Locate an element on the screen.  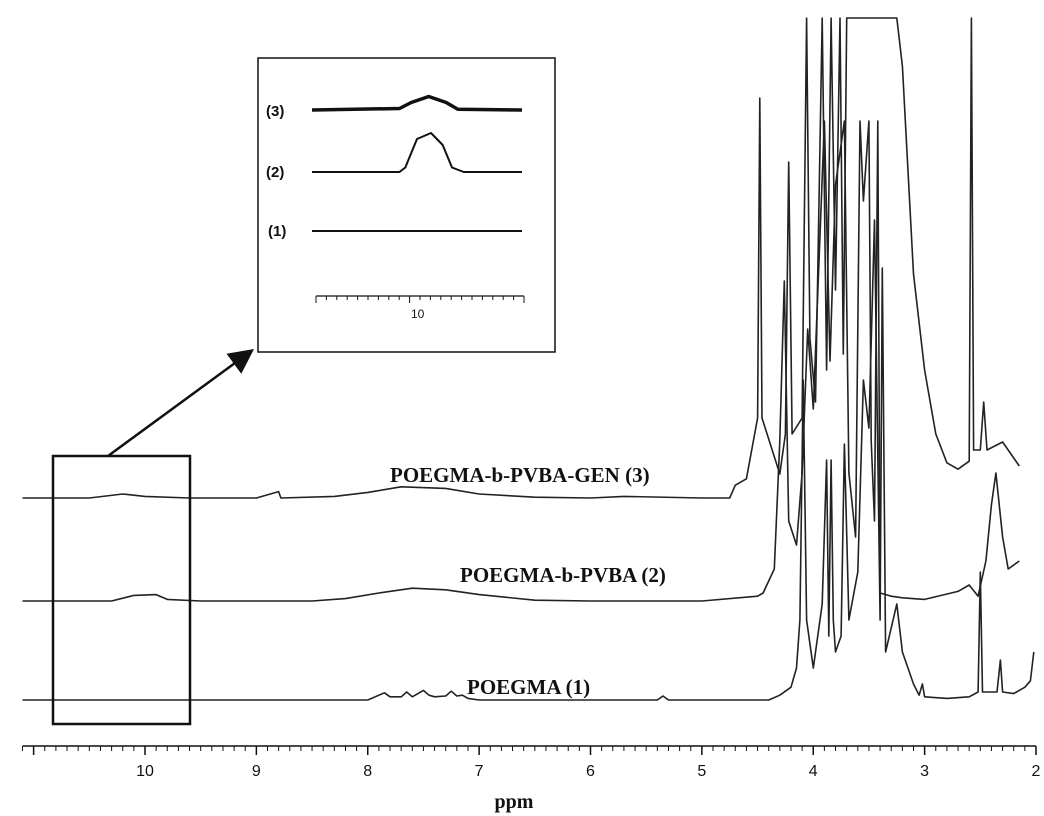
inset-traces is located at coordinates (417, 163).